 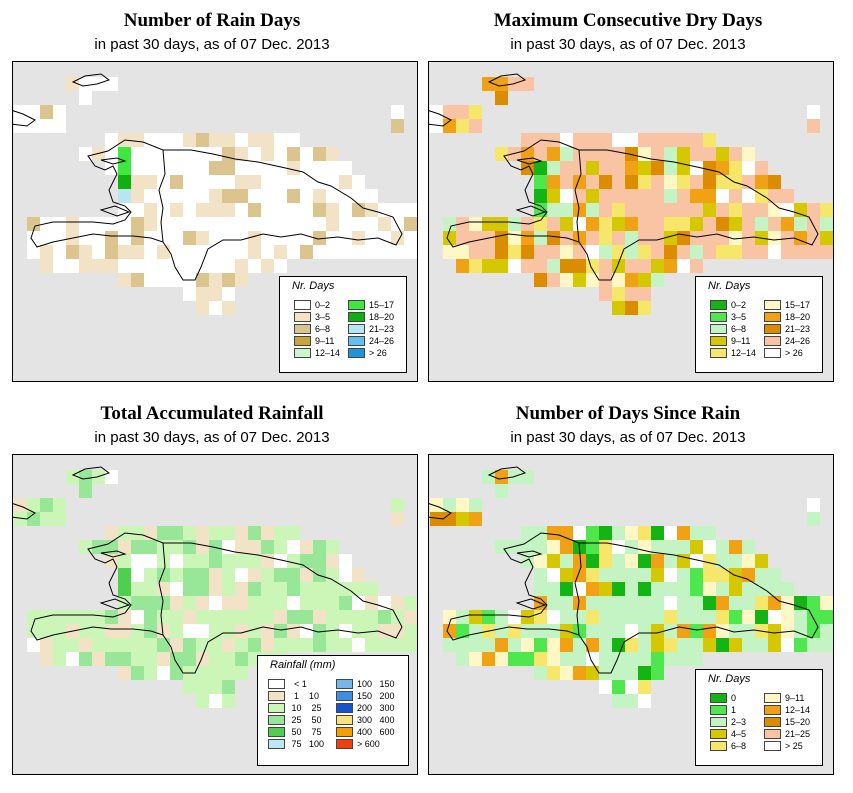 What do you see at coordinates (212, 413) in the screenshot?
I see `panel-title: Total Accumulated Rainfall` at bounding box center [212, 413].